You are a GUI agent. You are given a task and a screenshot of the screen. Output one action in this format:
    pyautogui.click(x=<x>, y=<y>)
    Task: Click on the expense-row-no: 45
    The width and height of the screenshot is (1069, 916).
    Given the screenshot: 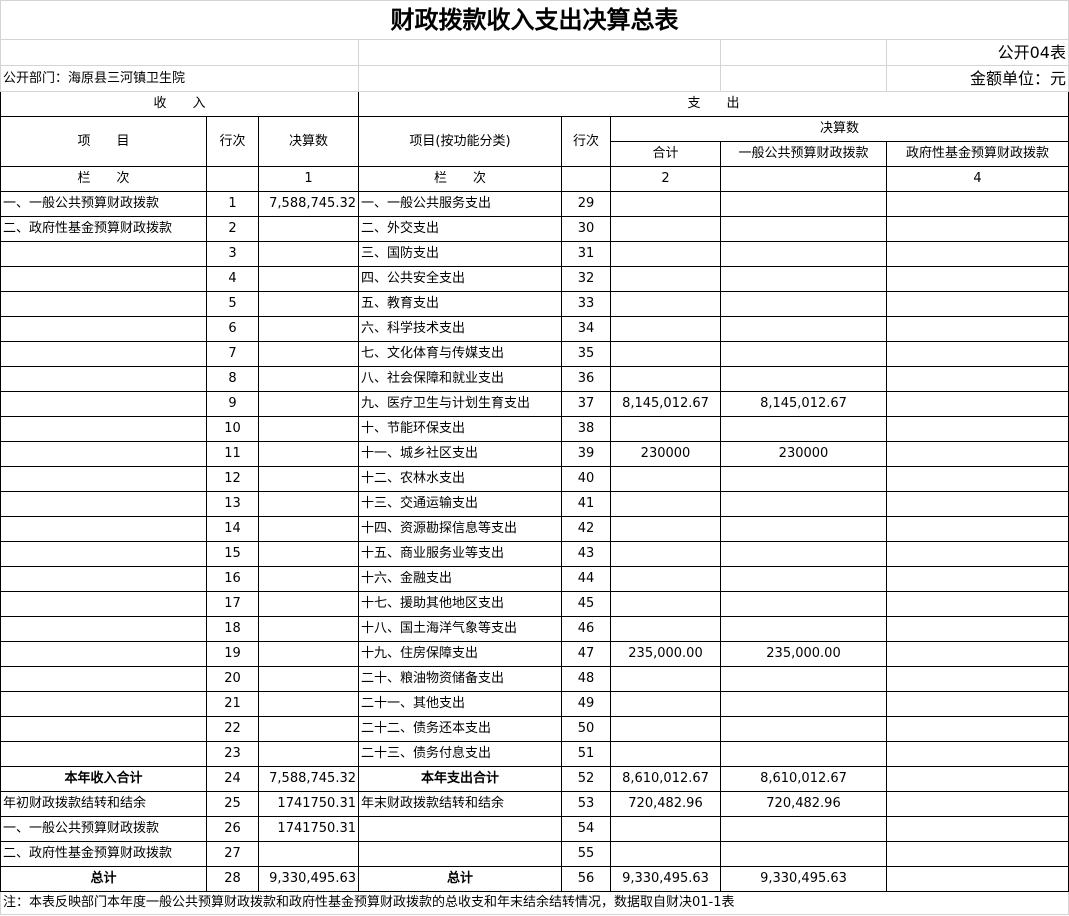 What is the action you would take?
    pyautogui.click(x=586, y=604)
    